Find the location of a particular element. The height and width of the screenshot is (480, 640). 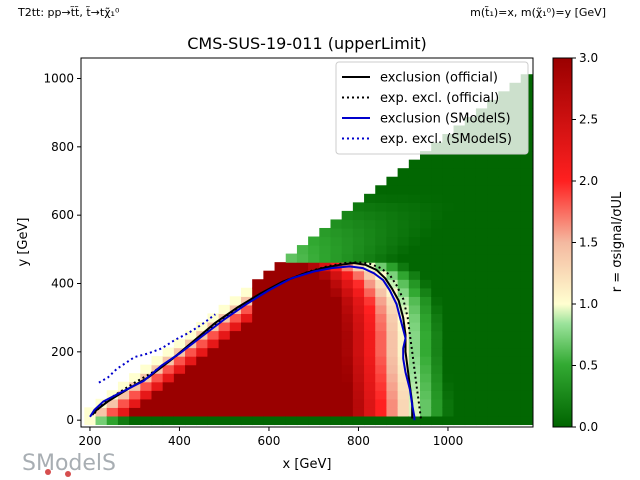

smodels-logo: SModelS is located at coordinates (69, 464).